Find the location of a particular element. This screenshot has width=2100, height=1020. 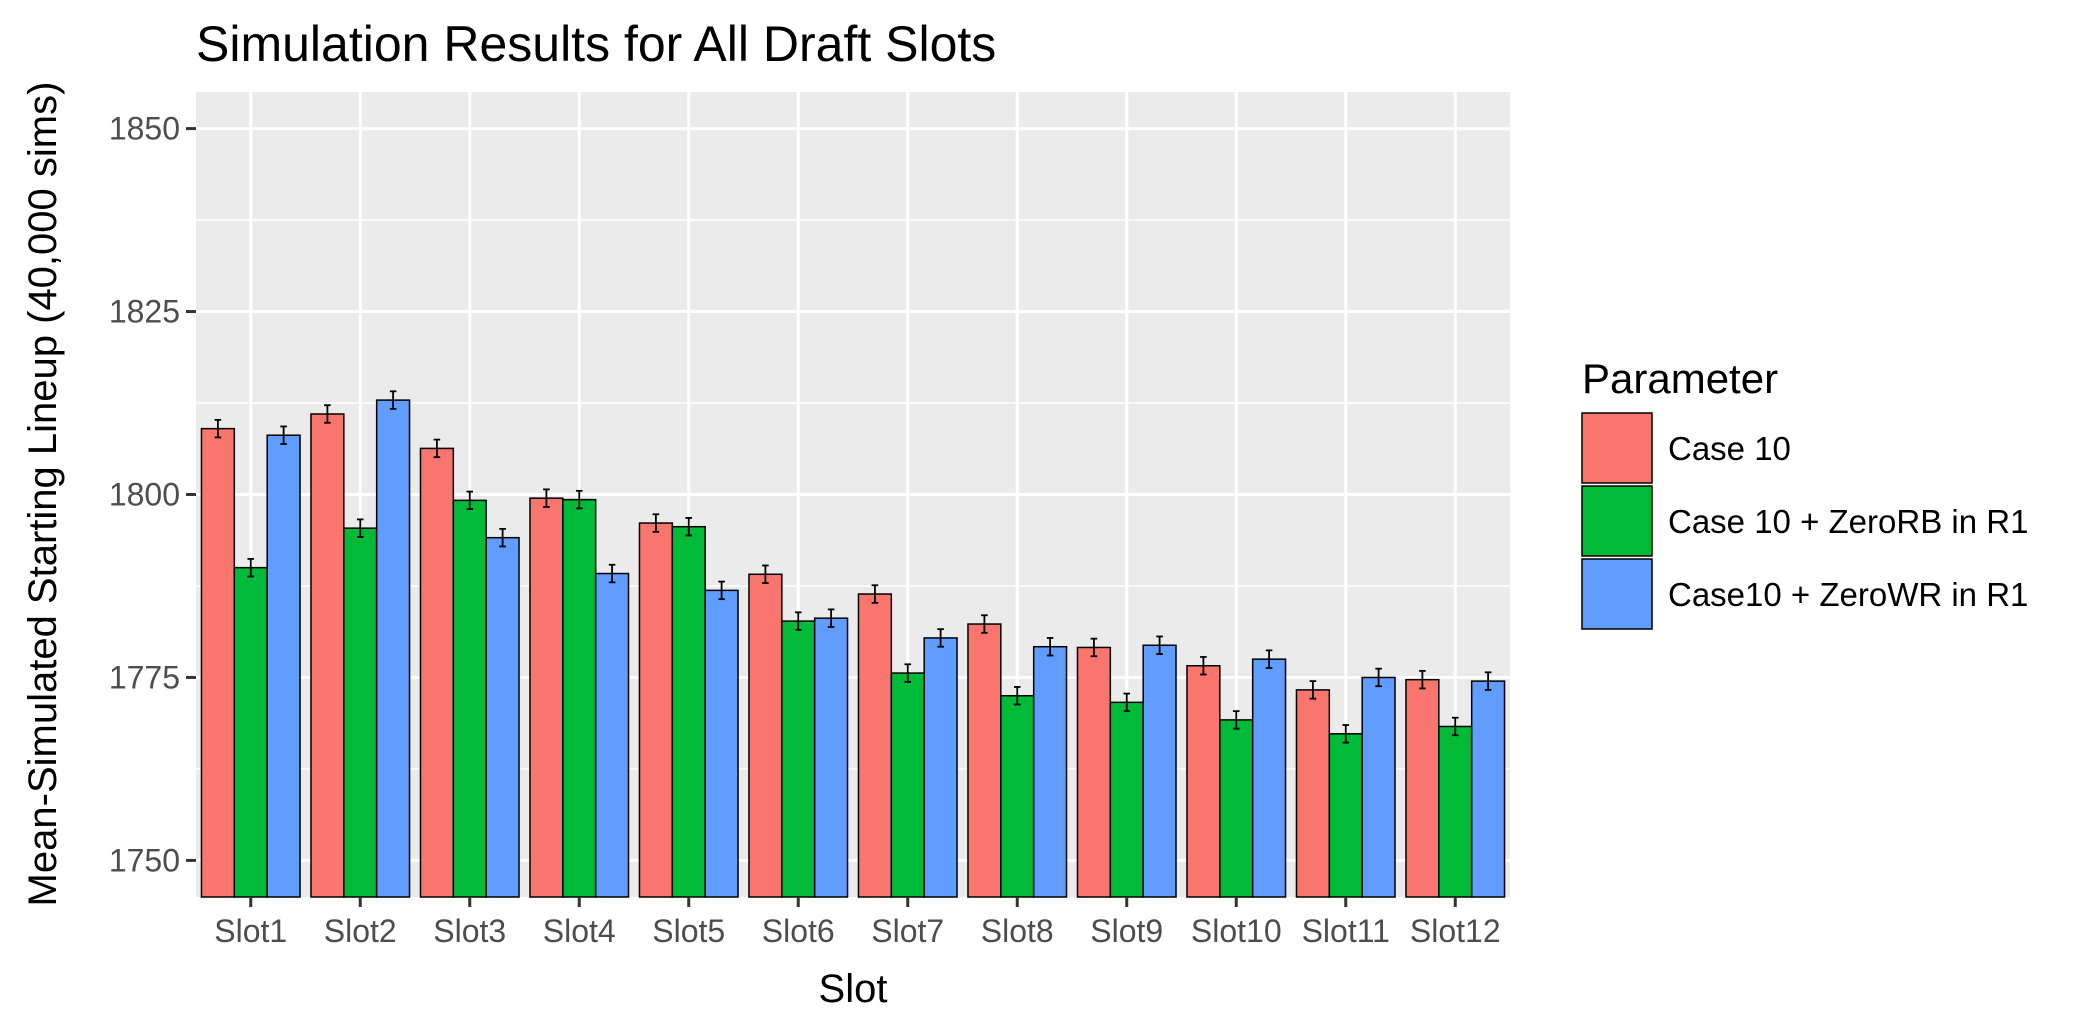

y-tick-label: 1825 is located at coordinates (144, 312).